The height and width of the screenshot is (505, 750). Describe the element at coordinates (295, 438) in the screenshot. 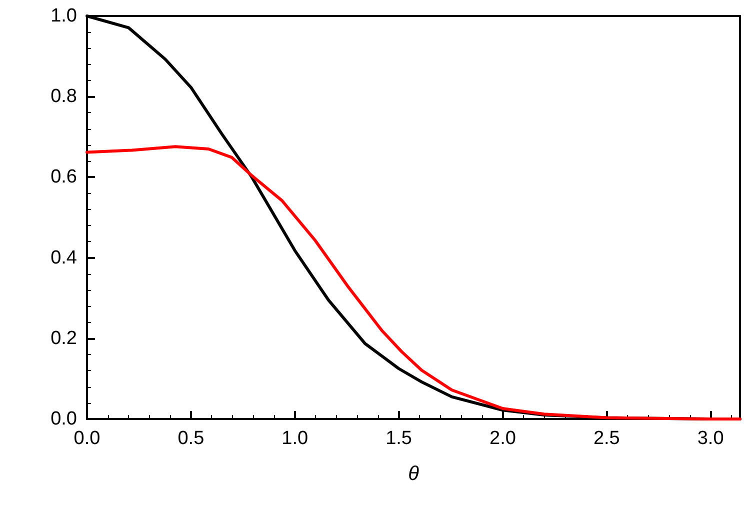

I see `x-tick-label: 1.0` at that location.